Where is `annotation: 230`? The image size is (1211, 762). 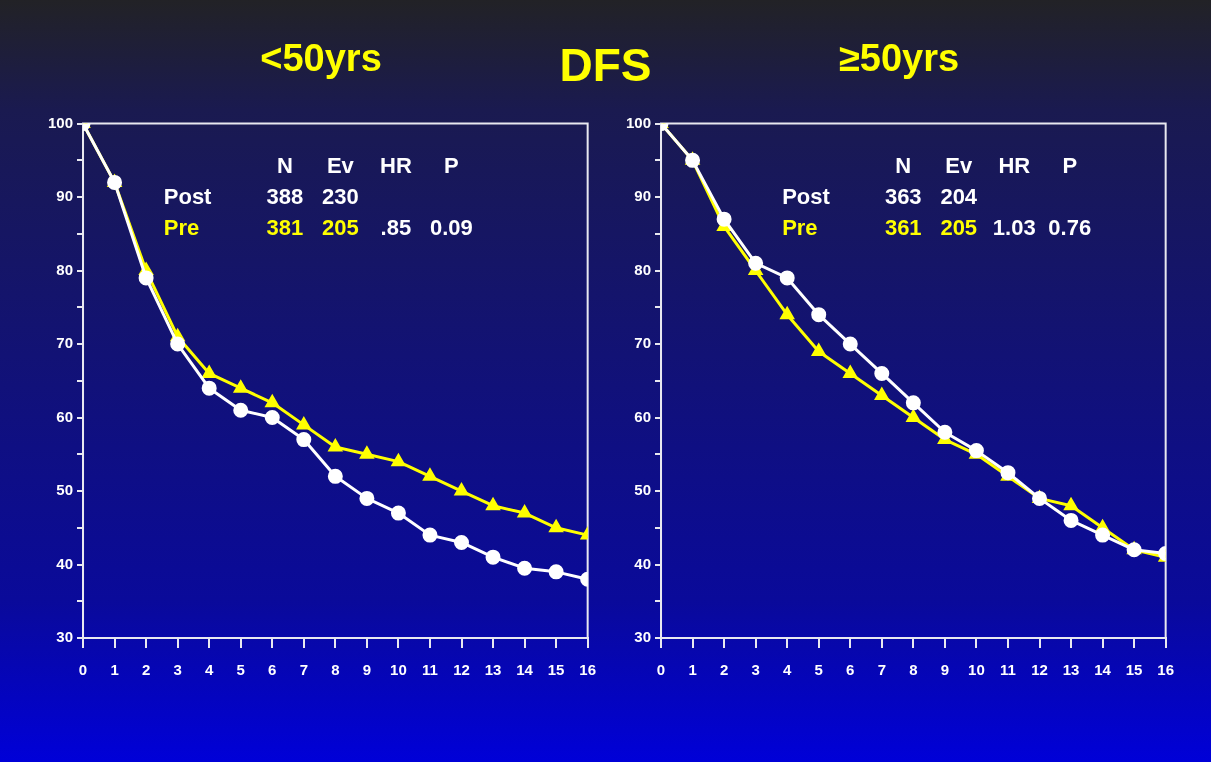
annotation: 230 is located at coordinates (340, 197).